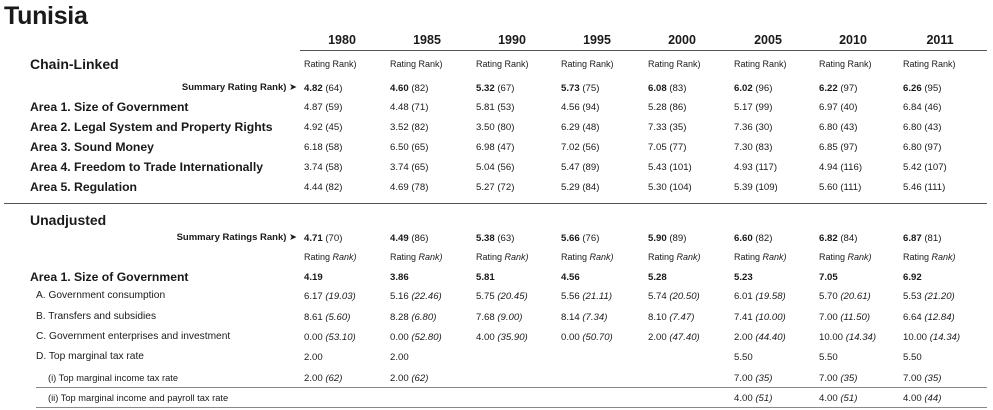 This screenshot has height=410, width=993. Describe the element at coordinates (146, 167) in the screenshot. I see `chain-area-label: Area 4. Freedom to Trade Internationally` at that location.